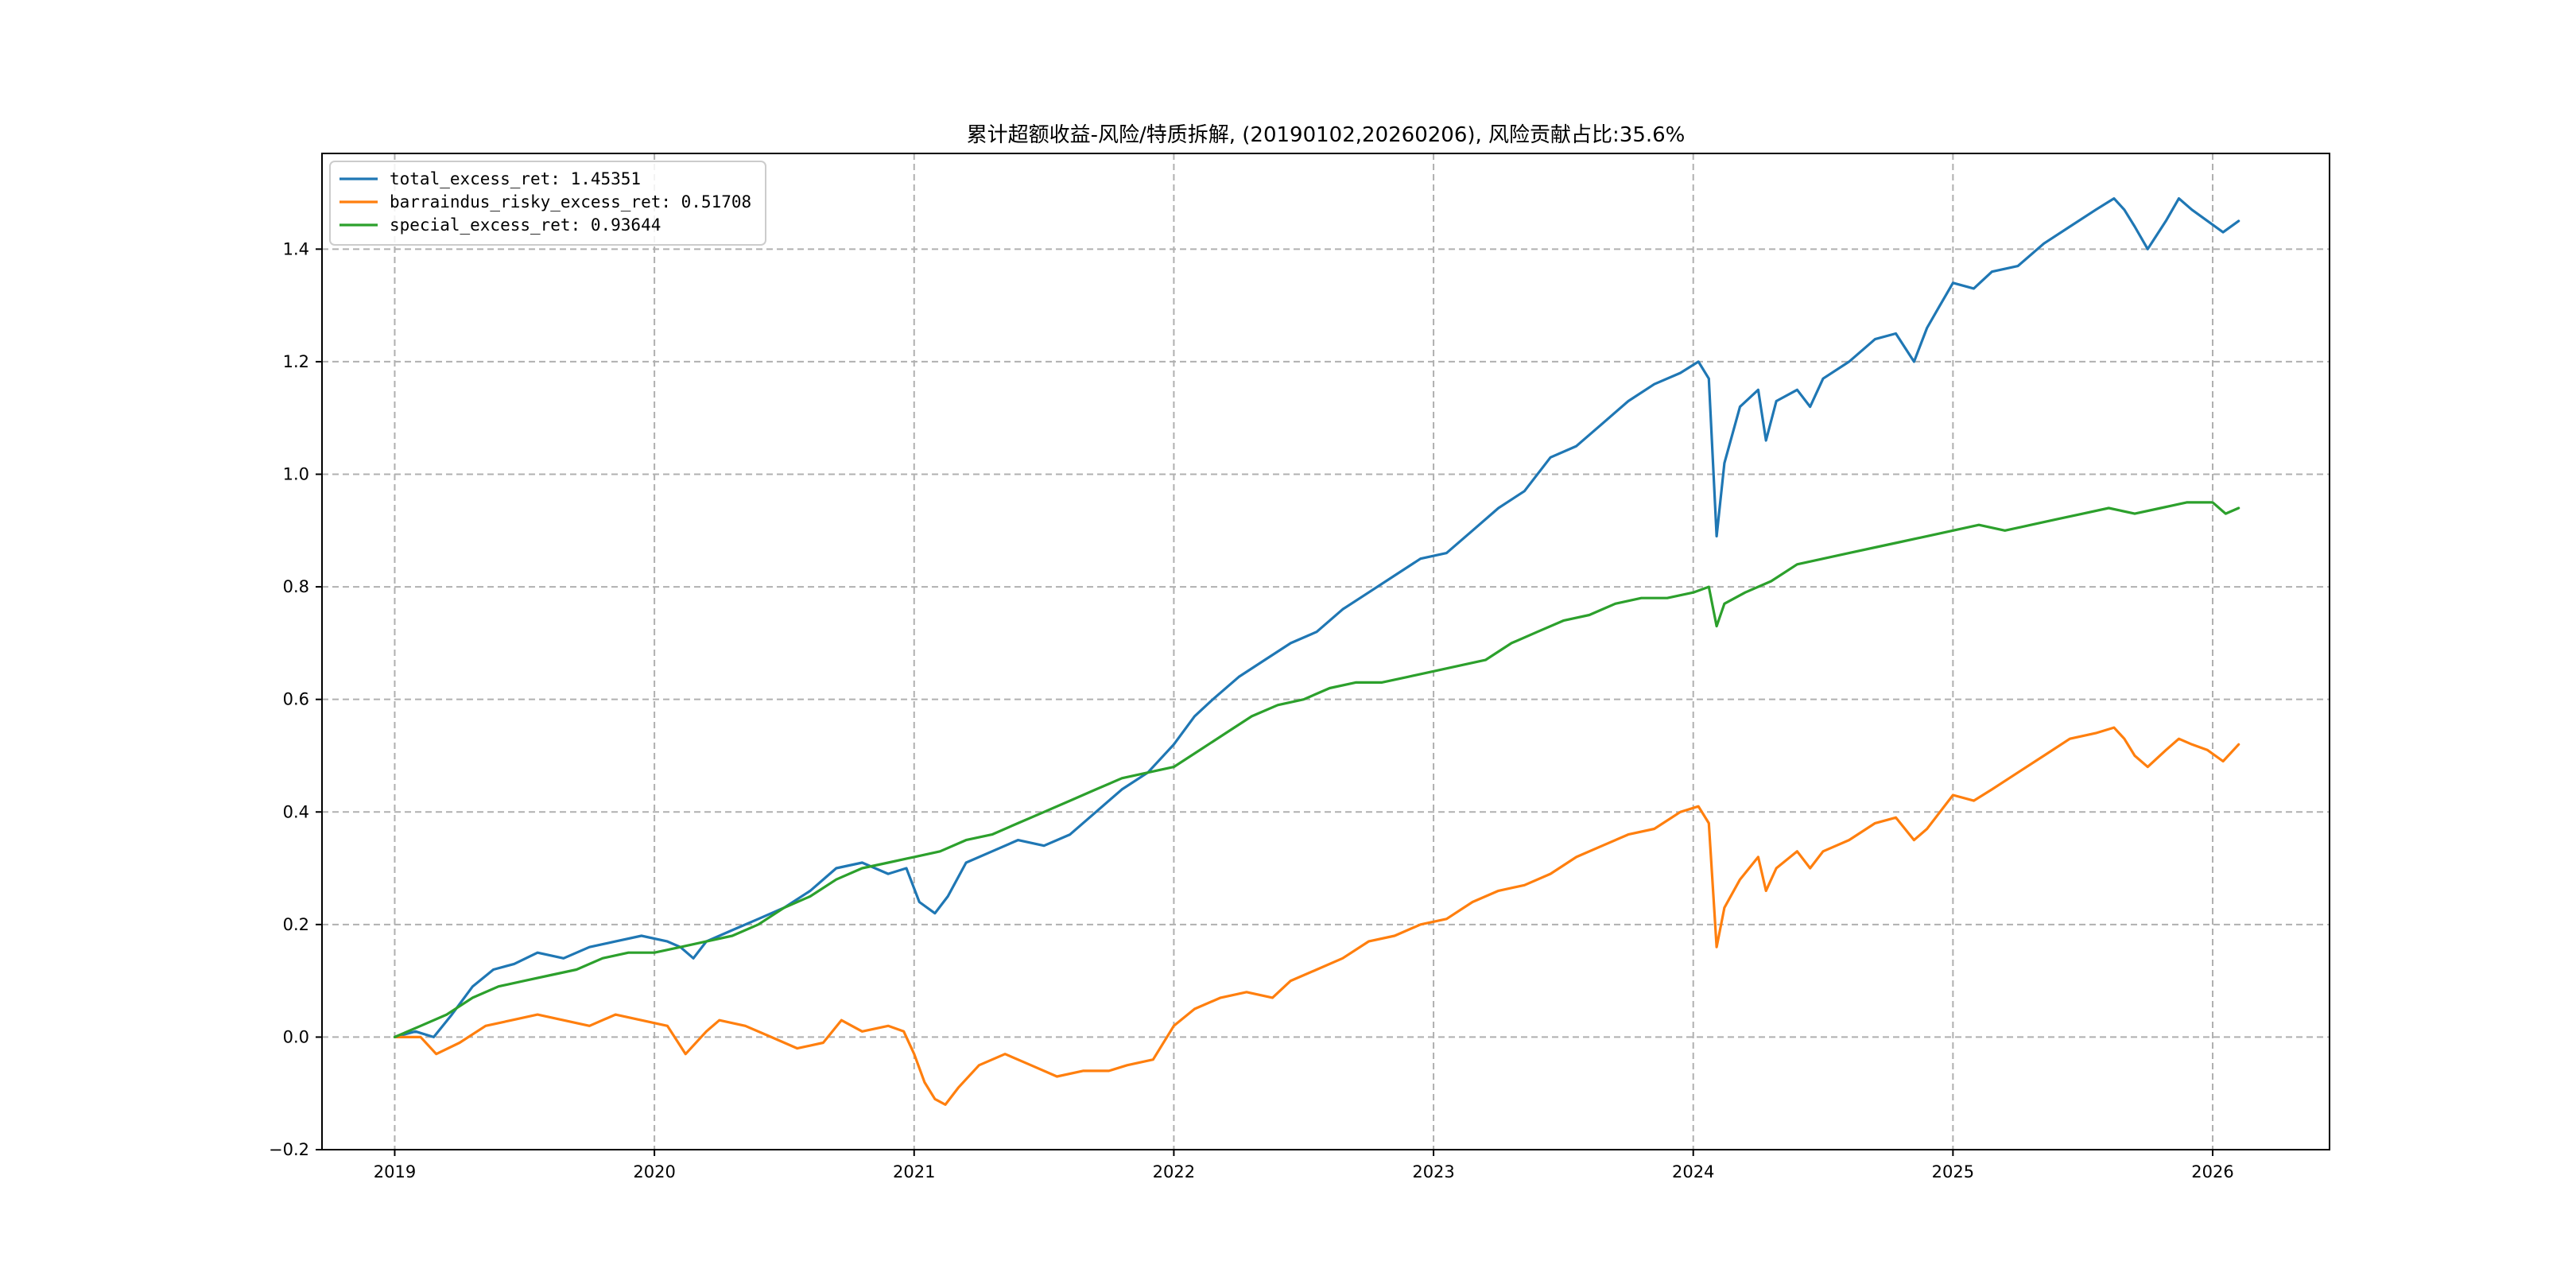 The width and height of the screenshot is (2576, 1288). I want to click on y-tick-label: 0.6, so click(296, 700).